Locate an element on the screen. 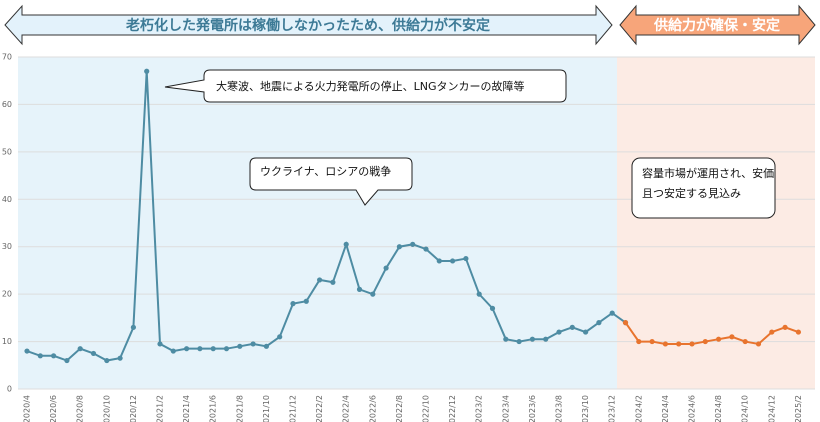 The width and height of the screenshot is (820, 422). x-tick-label: 2023/6 is located at coordinates (532, 408).